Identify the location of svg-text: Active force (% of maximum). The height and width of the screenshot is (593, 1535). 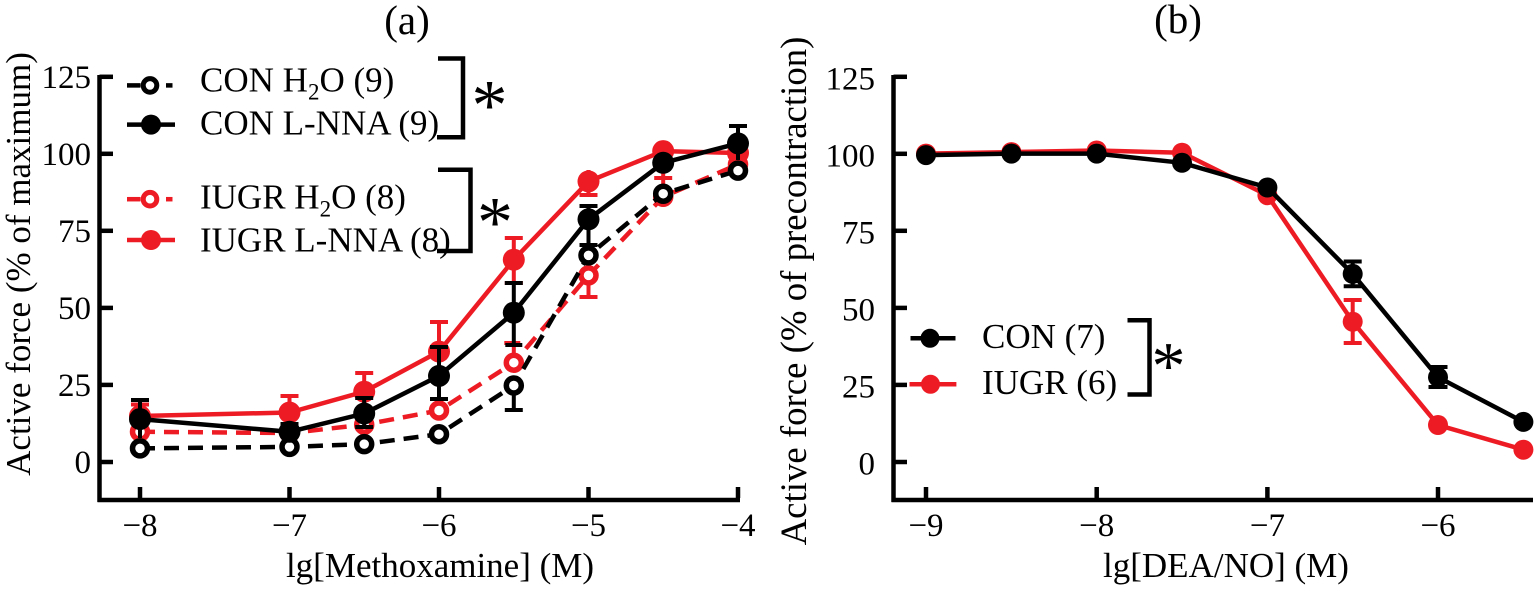
(19, 264).